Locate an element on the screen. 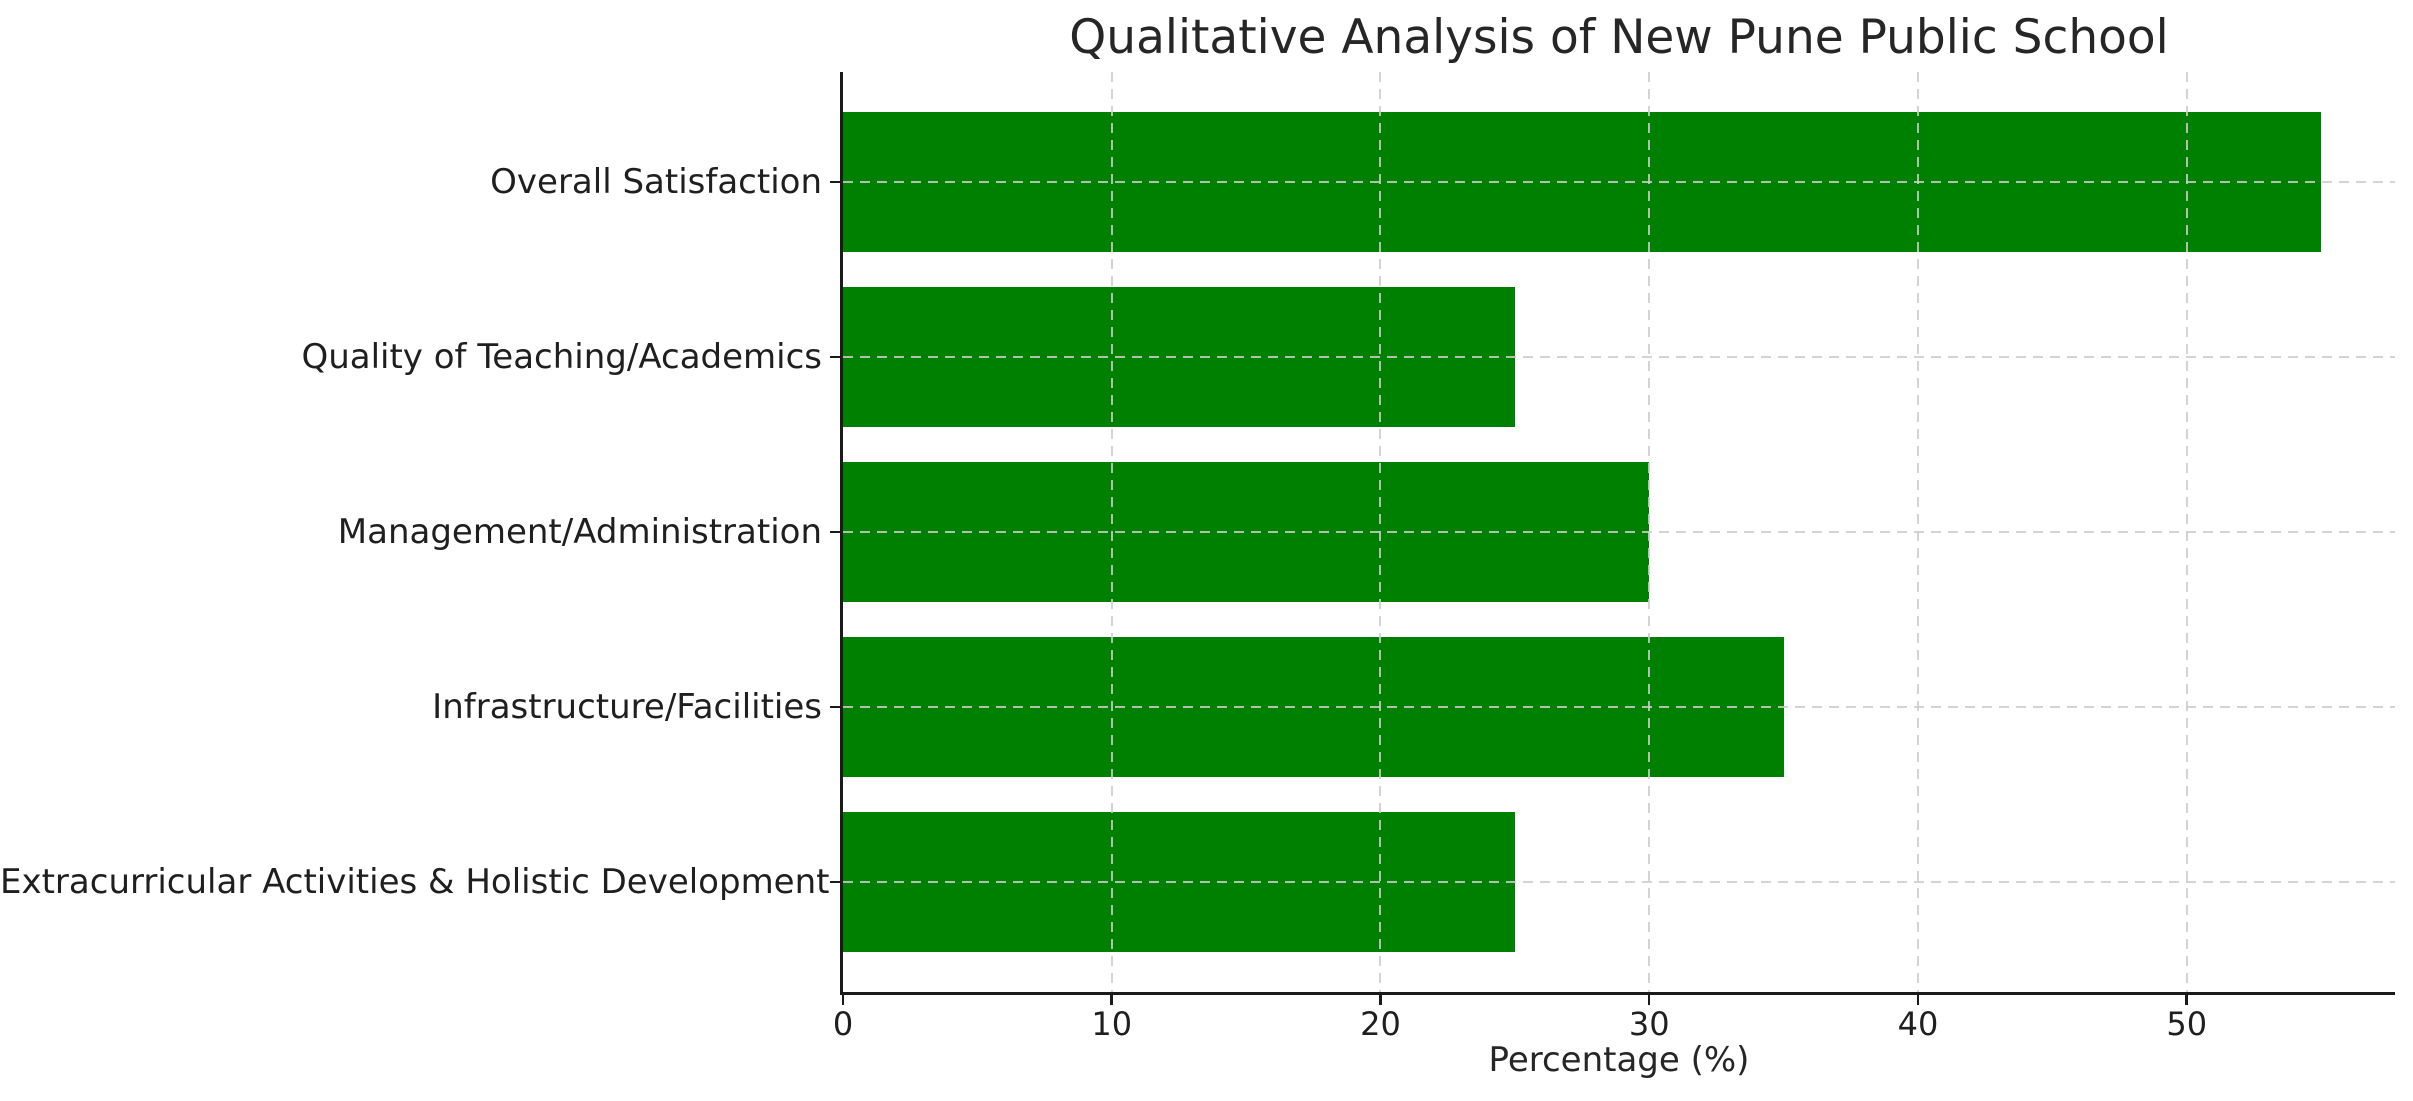 This screenshot has width=2413, height=1101. x-axis-spine is located at coordinates (1617, 993).